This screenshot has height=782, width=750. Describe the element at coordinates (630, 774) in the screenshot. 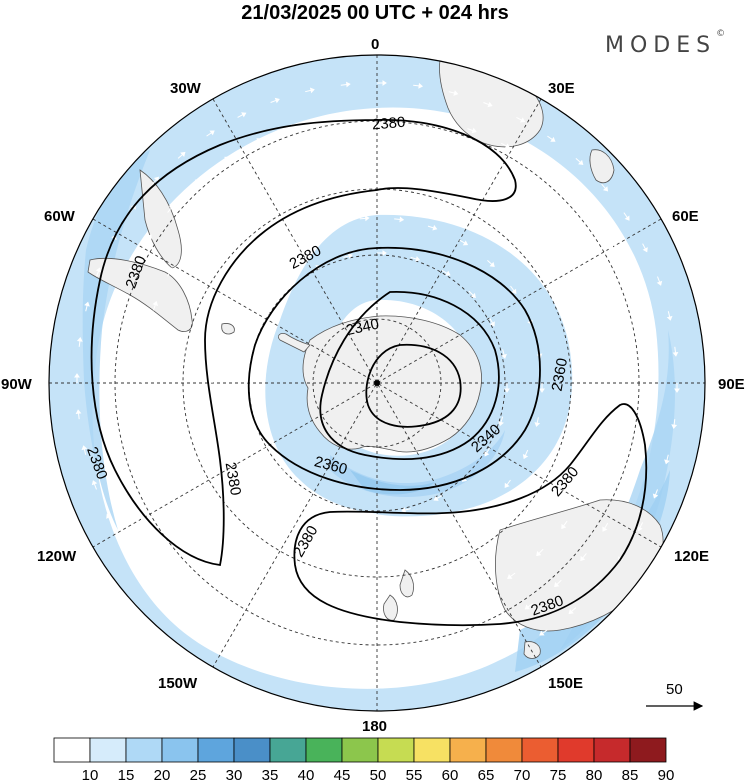

I see `colorbar-label: 85` at that location.